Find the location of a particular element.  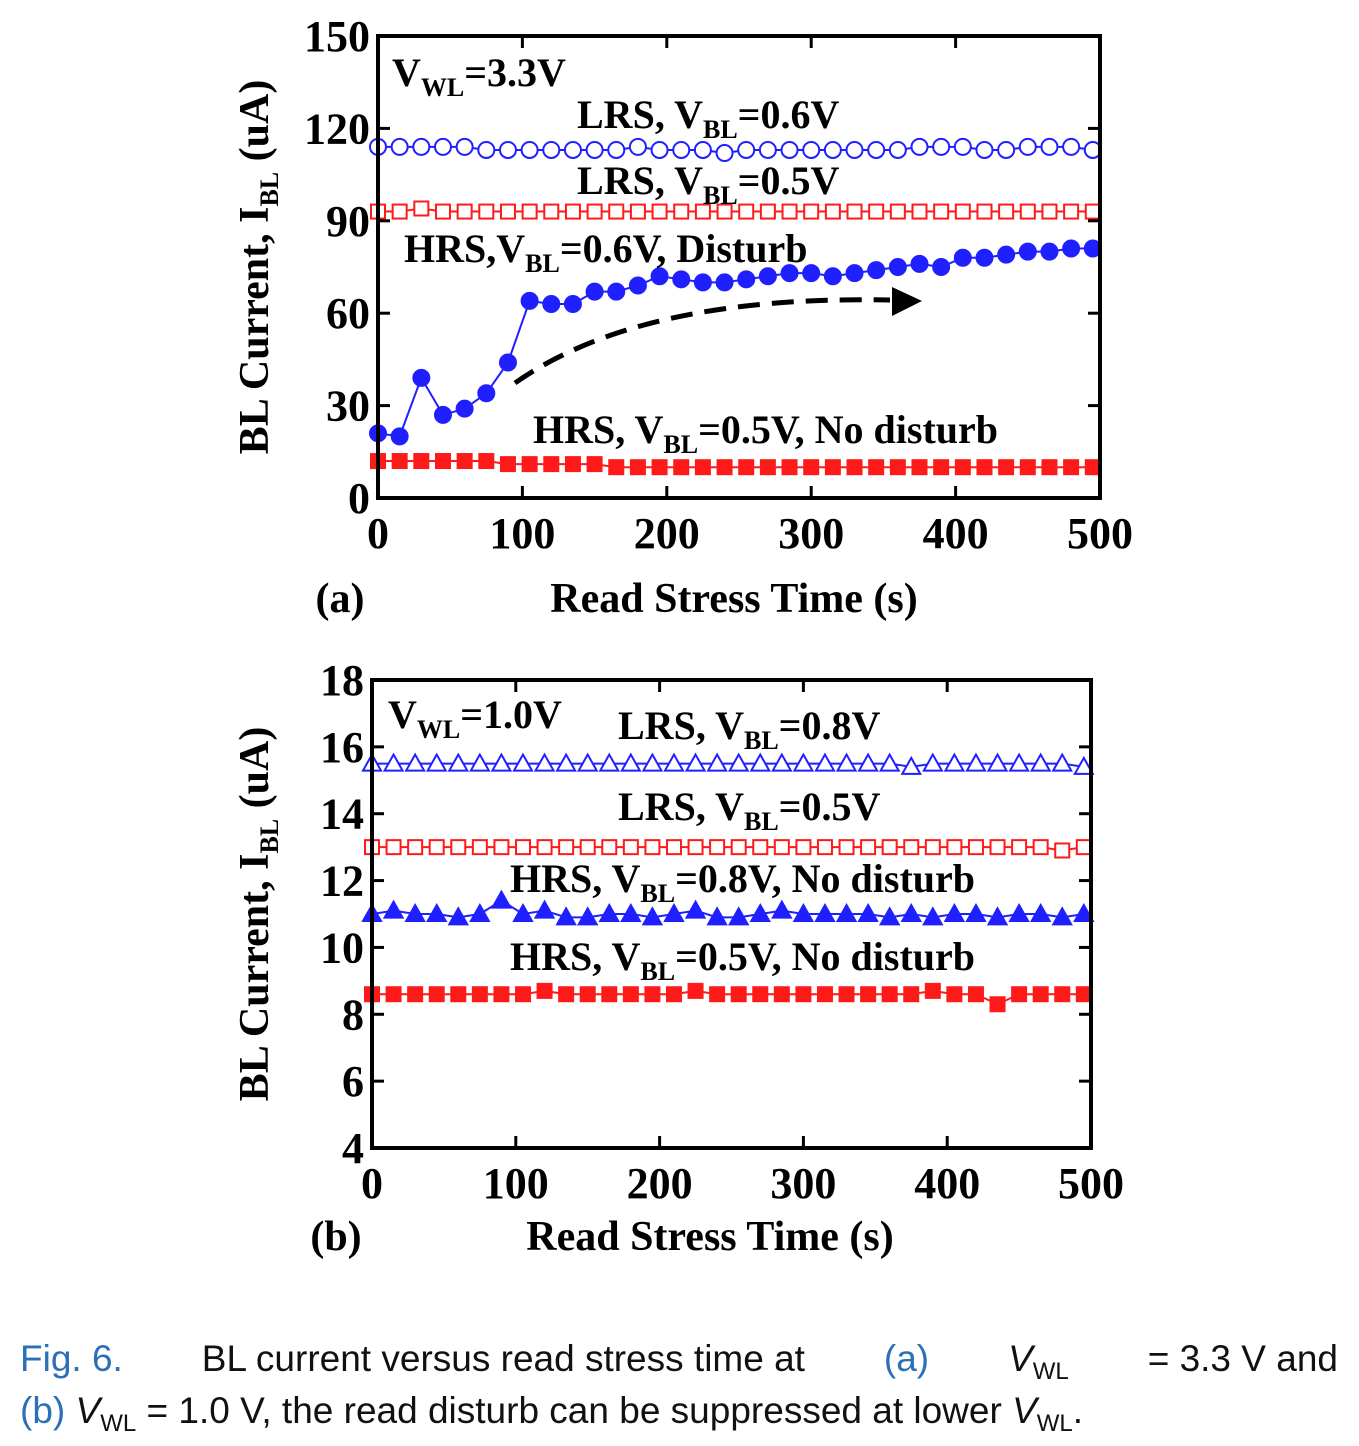

plot-marks-a is located at coordinates (735, 306).